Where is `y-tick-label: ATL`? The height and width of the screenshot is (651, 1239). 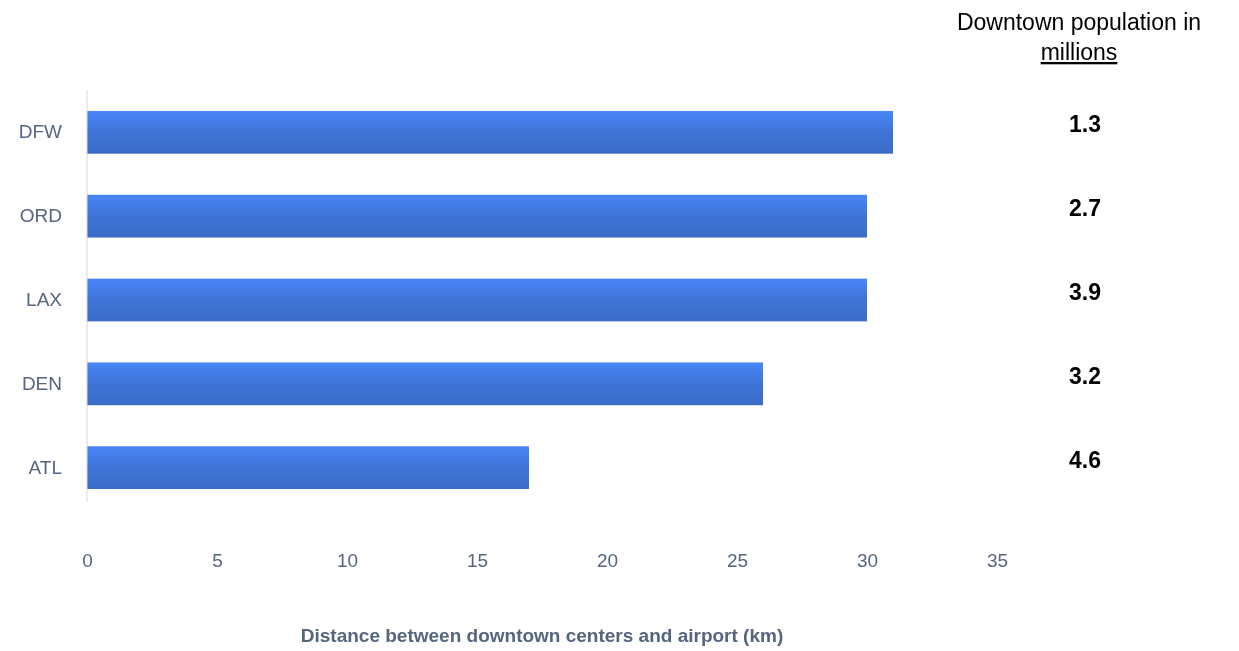 y-tick-label: ATL is located at coordinates (45, 467).